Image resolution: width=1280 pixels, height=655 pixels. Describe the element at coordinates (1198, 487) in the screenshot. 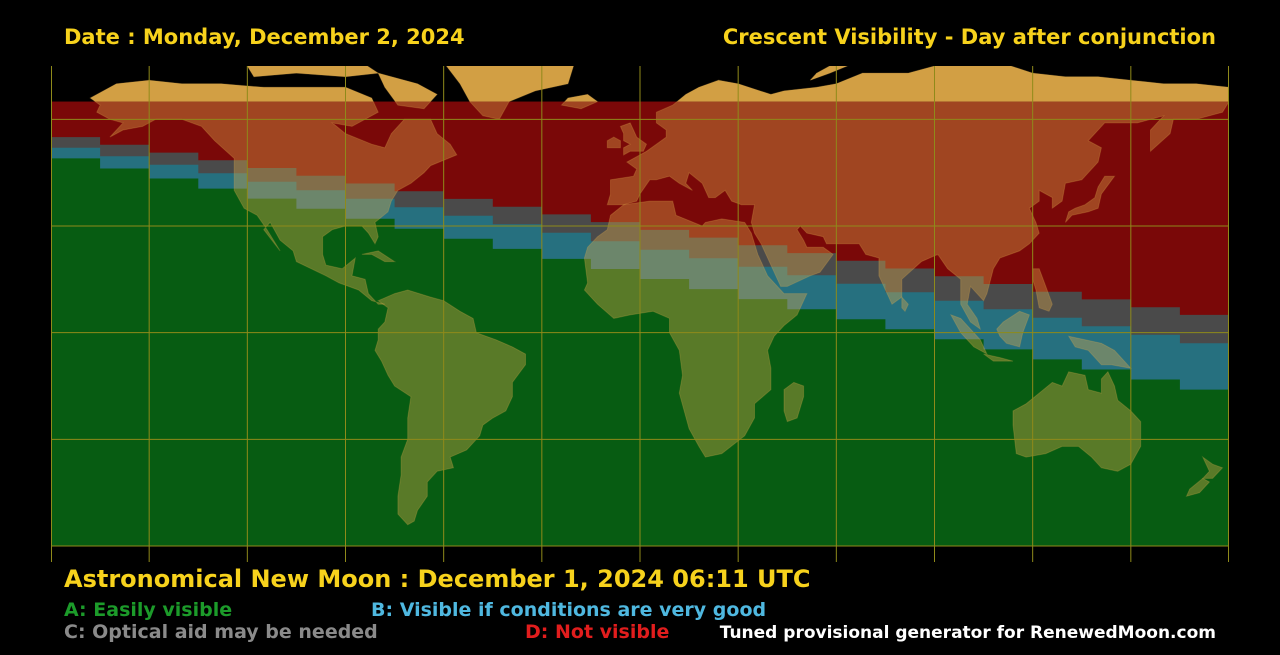

I see `land-new-zealand-south` at that location.